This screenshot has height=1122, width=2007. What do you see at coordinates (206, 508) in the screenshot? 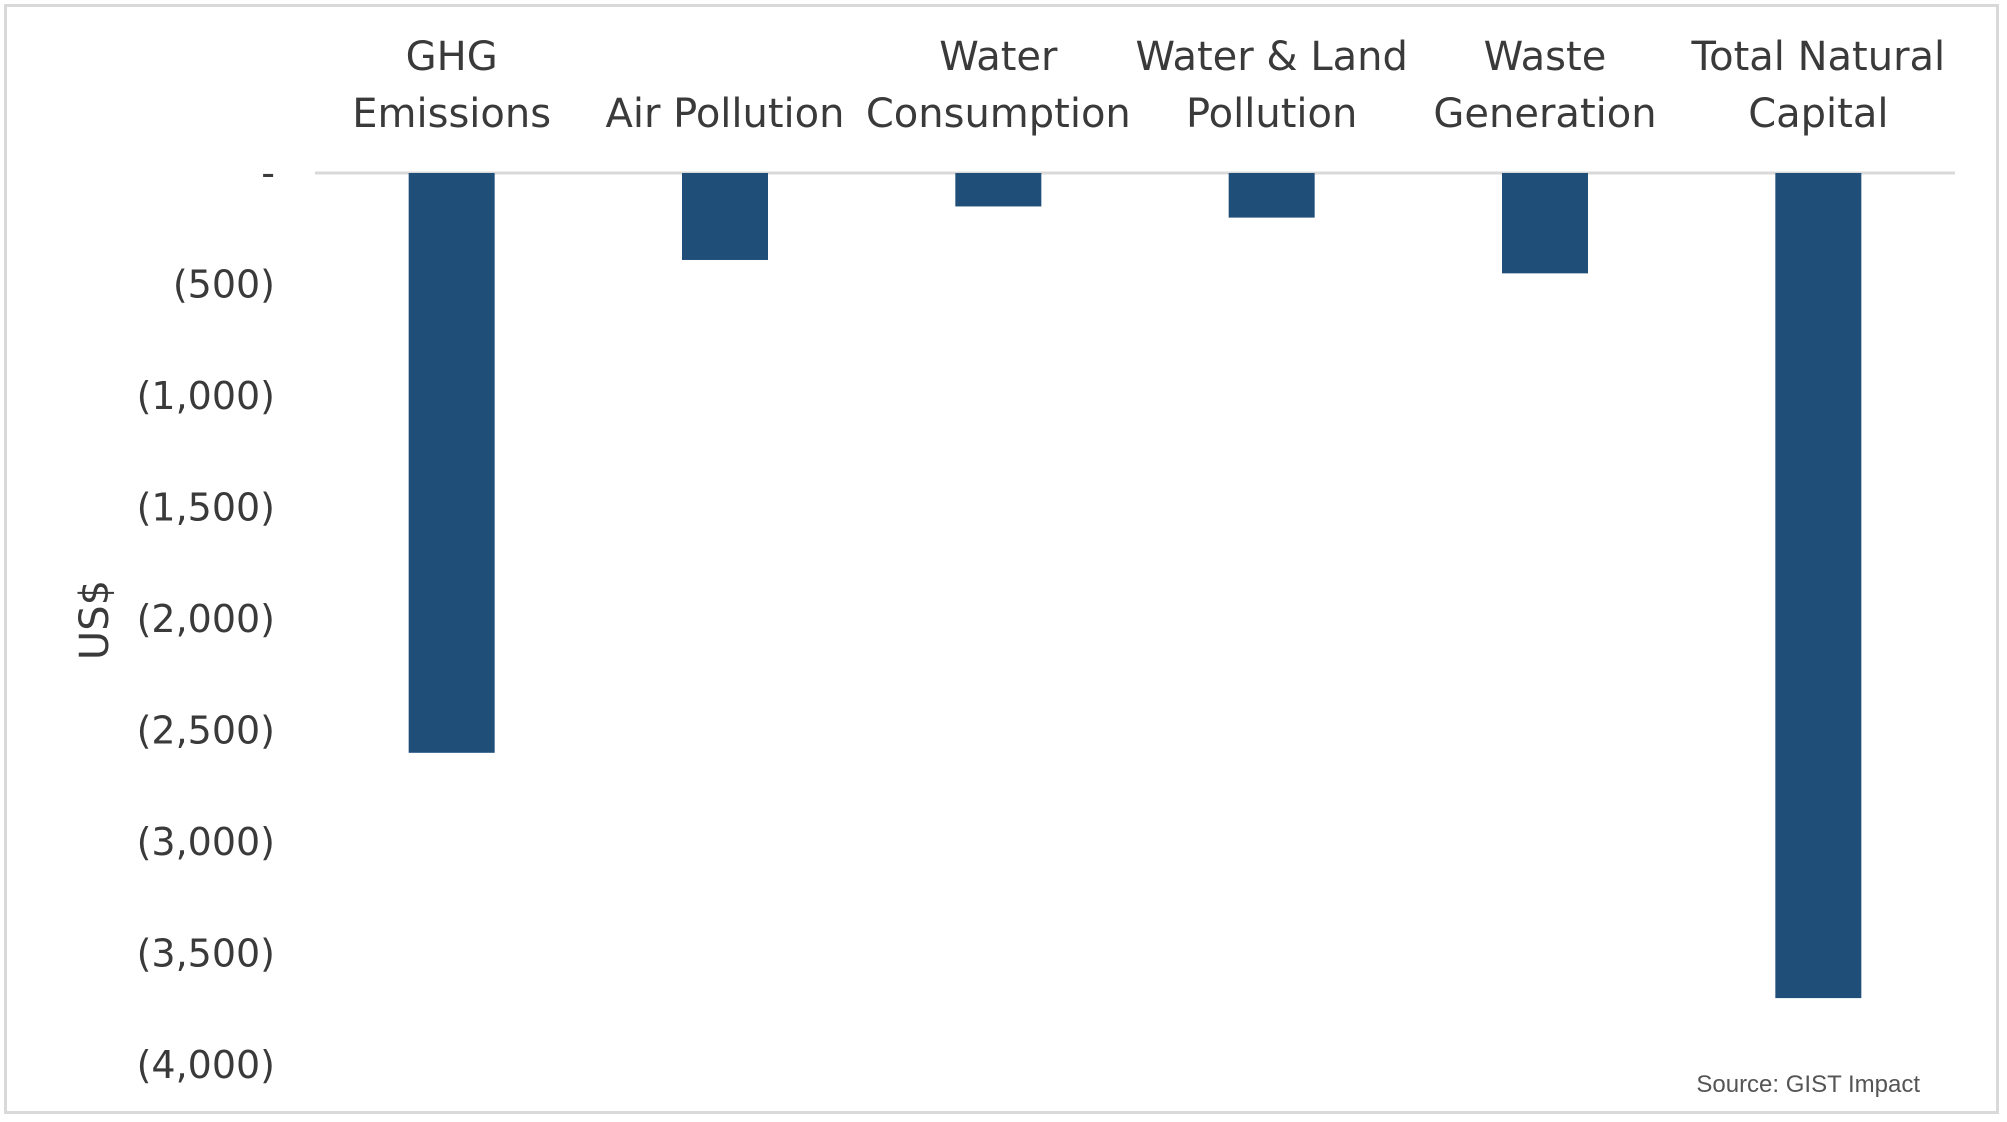
I see `y-tick-label: (1,500)` at bounding box center [206, 508].